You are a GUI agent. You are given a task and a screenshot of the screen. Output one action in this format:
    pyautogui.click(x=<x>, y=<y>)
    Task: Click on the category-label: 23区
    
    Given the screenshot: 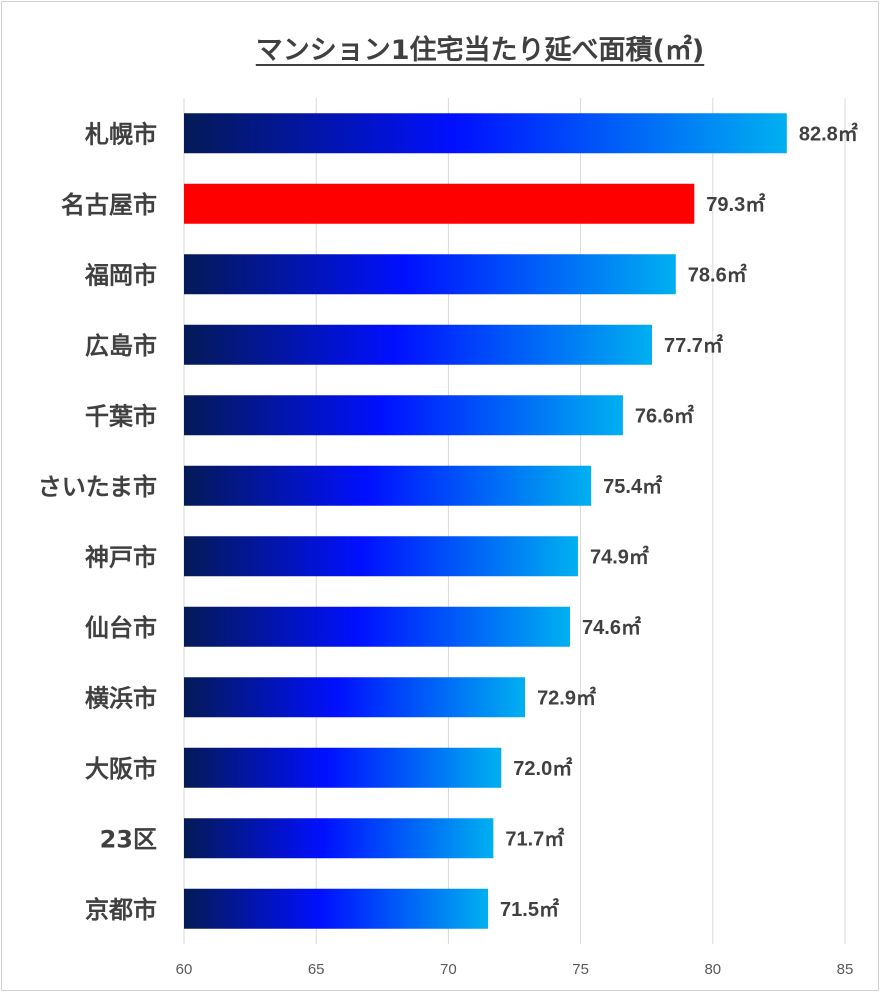 What is the action you would take?
    pyautogui.click(x=128, y=839)
    